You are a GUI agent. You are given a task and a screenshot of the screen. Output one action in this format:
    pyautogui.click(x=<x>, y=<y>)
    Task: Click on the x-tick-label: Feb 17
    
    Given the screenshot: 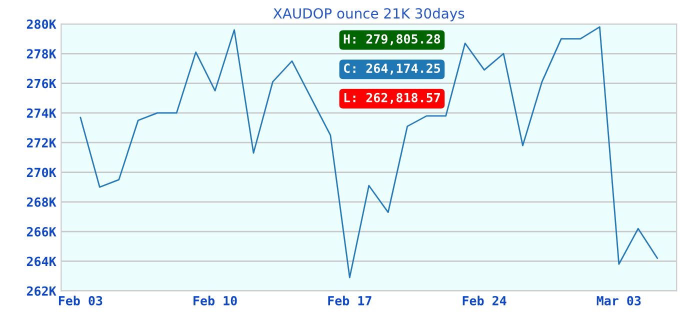 What is the action you would take?
    pyautogui.click(x=350, y=301)
    